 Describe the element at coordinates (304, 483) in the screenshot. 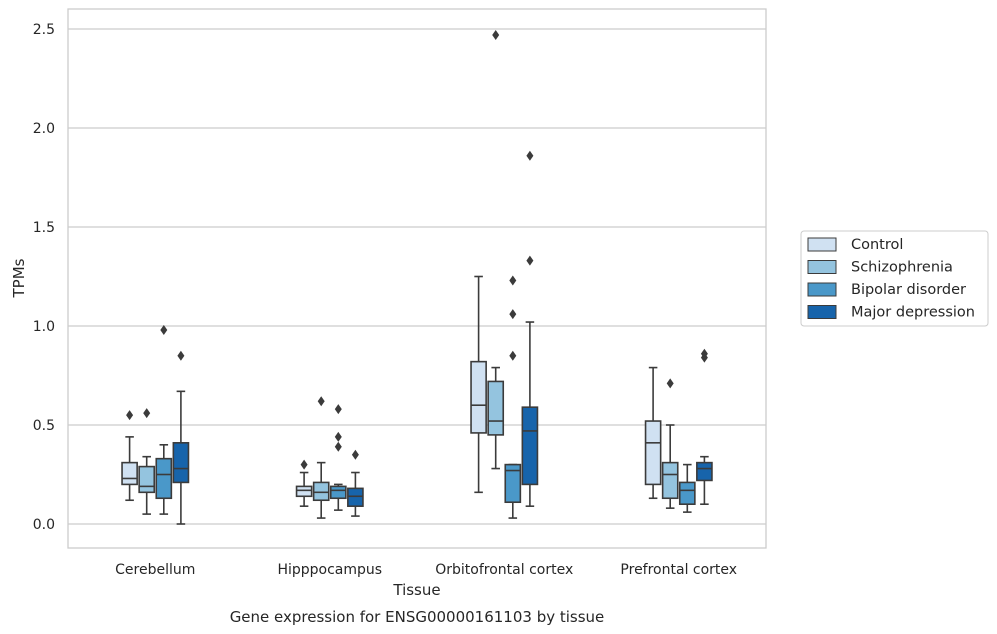

I see `box-control-hipppocampus` at that location.